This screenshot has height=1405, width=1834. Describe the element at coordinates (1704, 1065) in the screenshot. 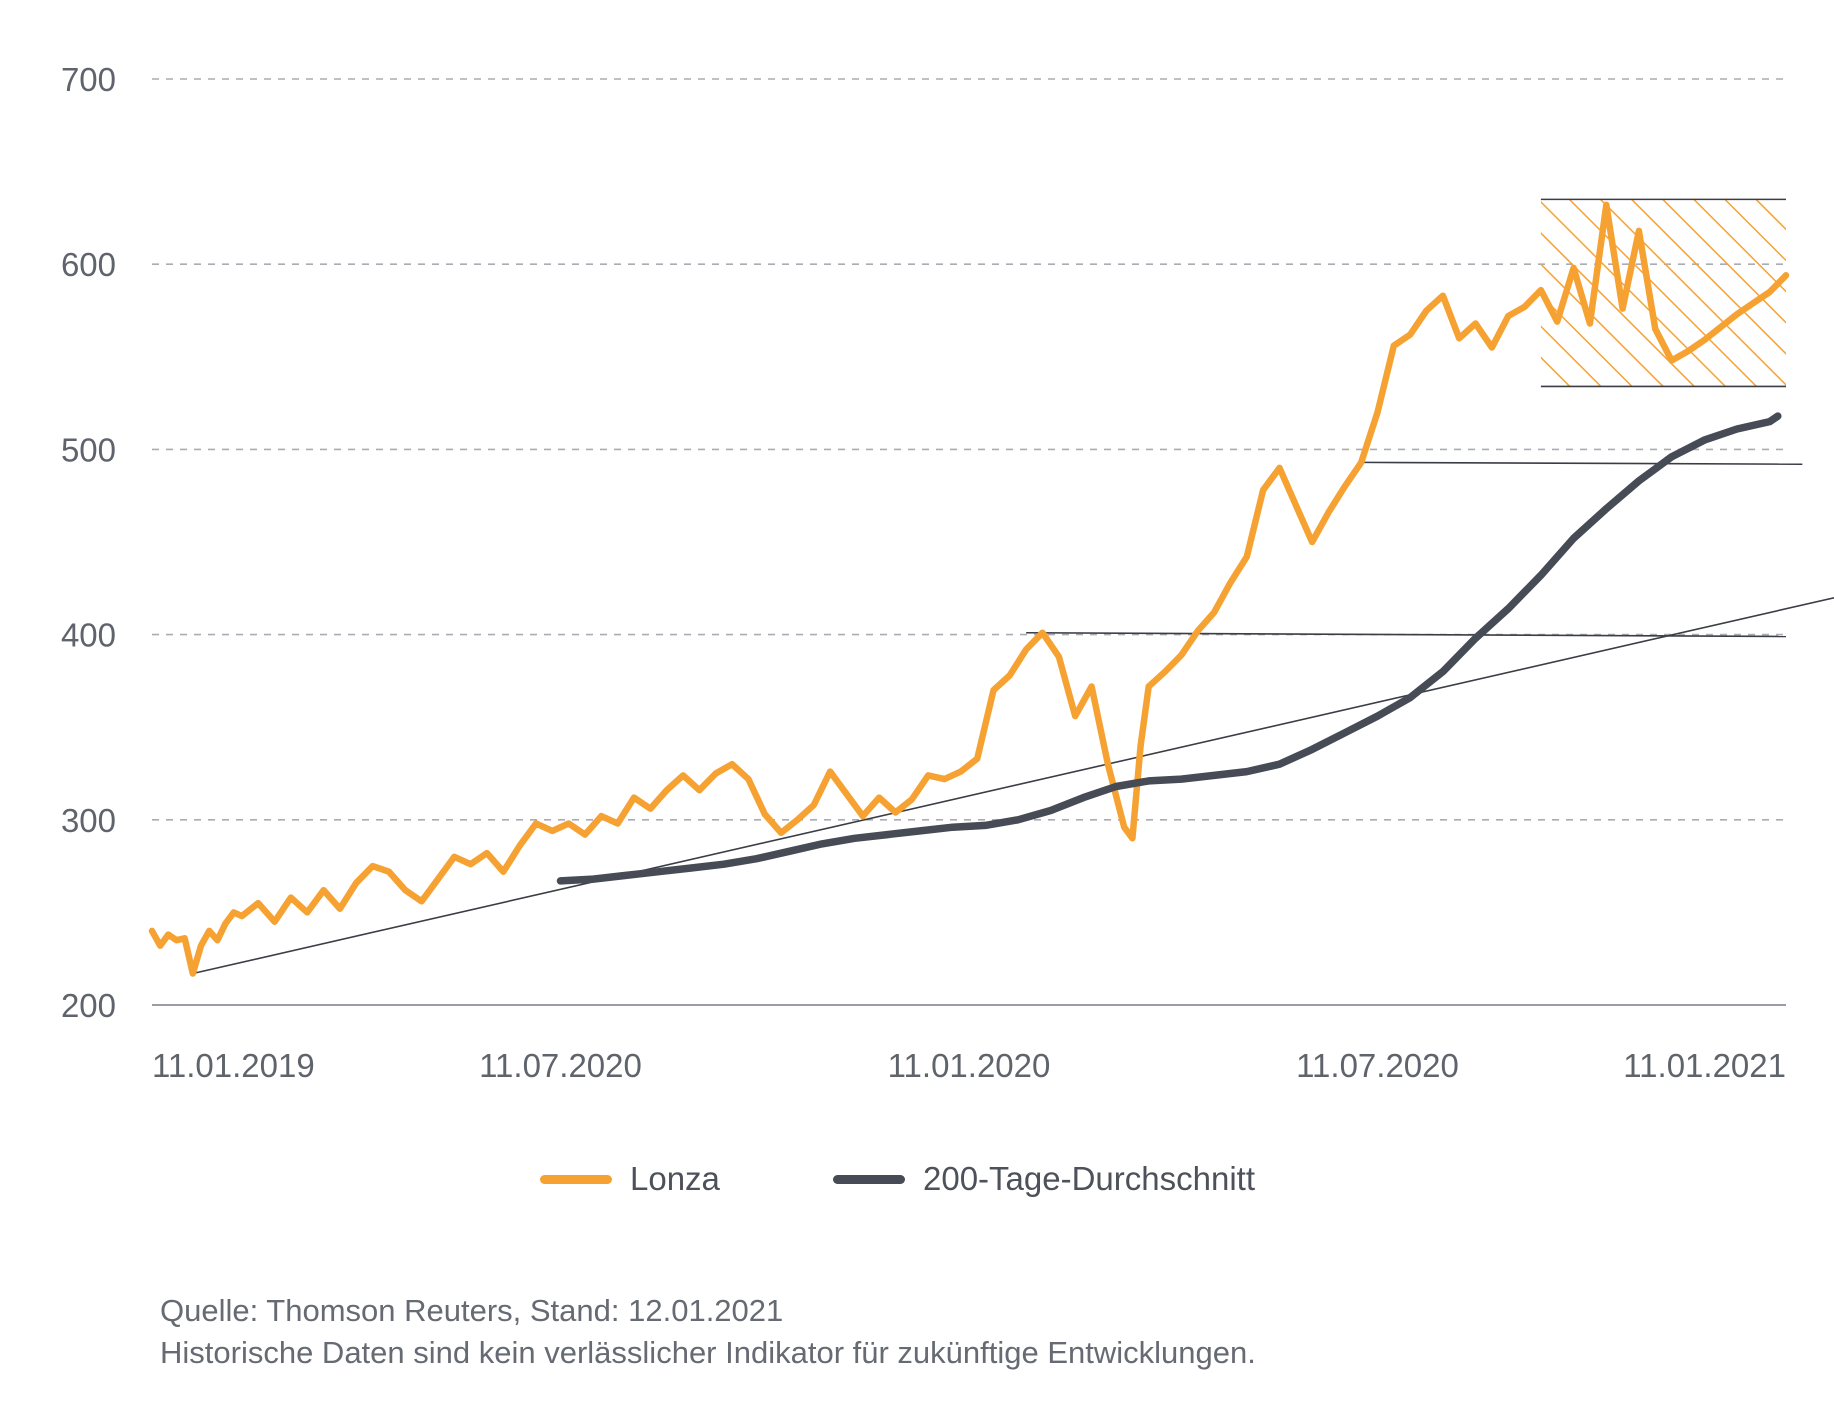

I see `x-tick-label: 11.01.2021` at that location.